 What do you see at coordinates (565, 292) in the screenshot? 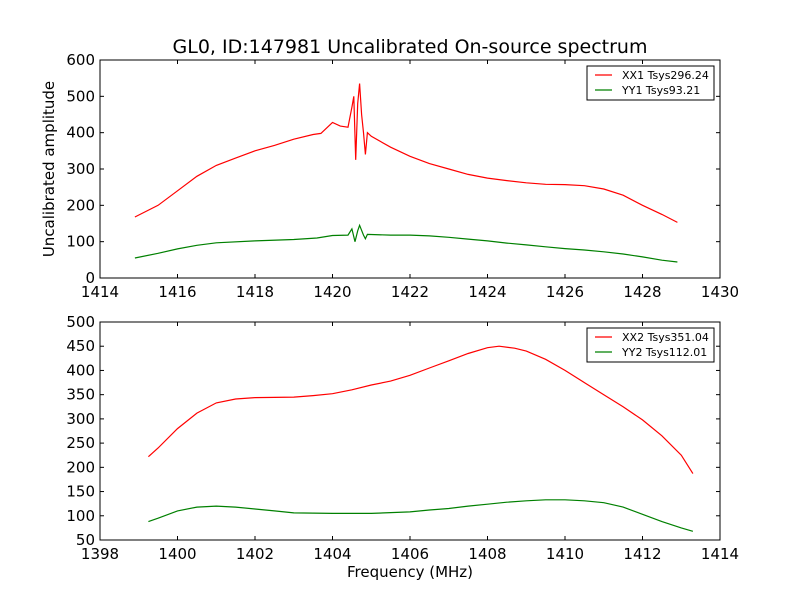
I see `x-tick-label: 1426` at bounding box center [565, 292].